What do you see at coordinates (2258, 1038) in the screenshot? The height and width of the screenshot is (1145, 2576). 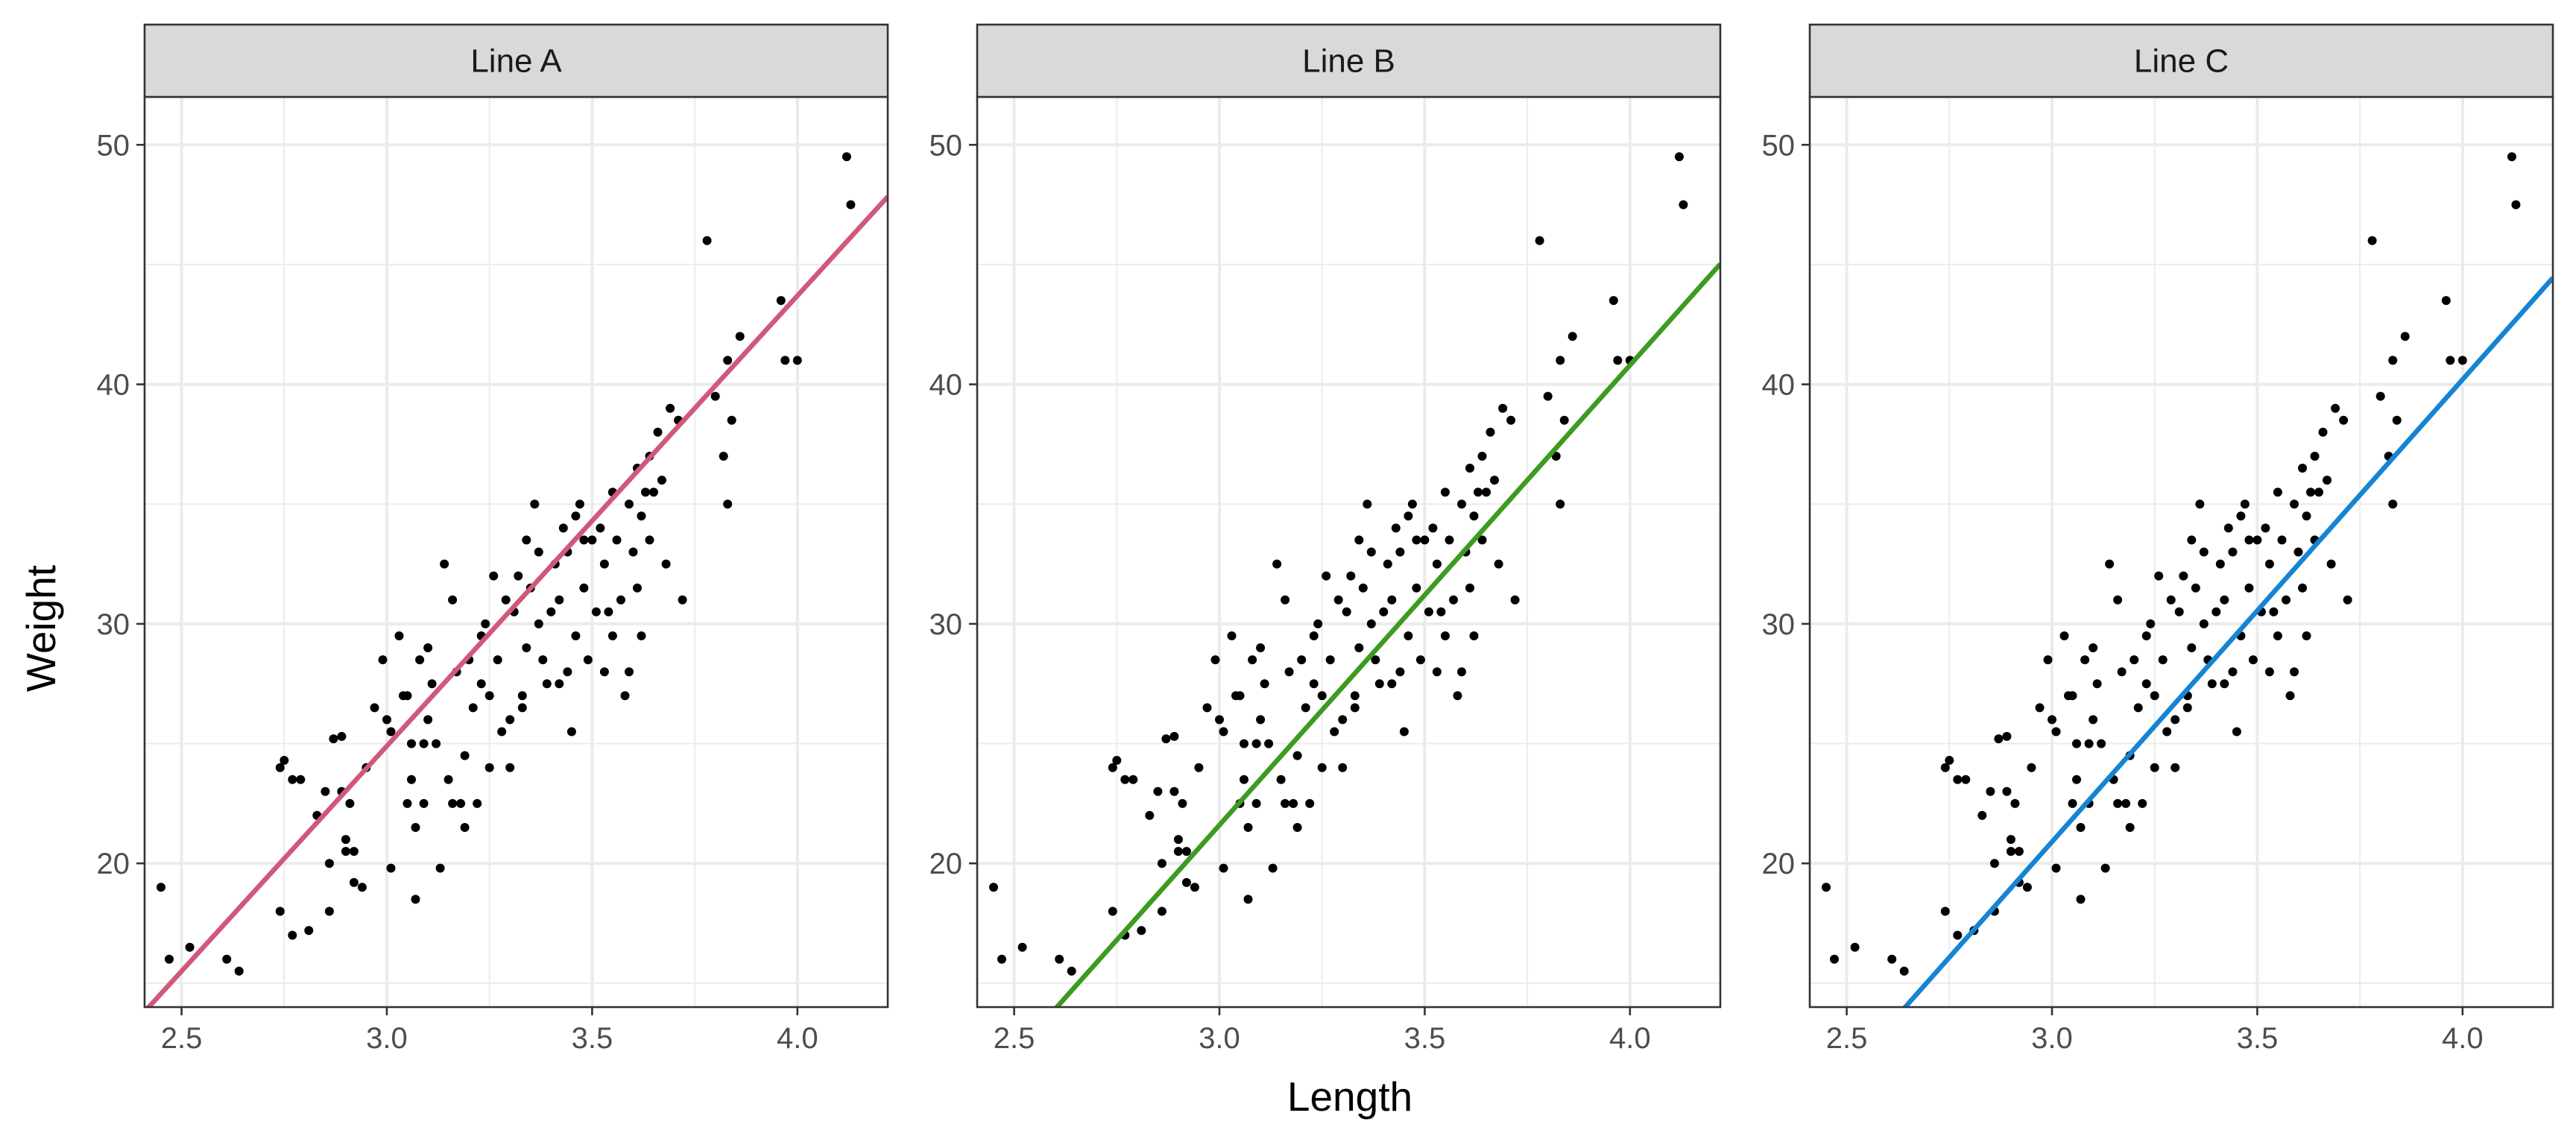 I see `x-tick-label: 3.5` at bounding box center [2258, 1038].